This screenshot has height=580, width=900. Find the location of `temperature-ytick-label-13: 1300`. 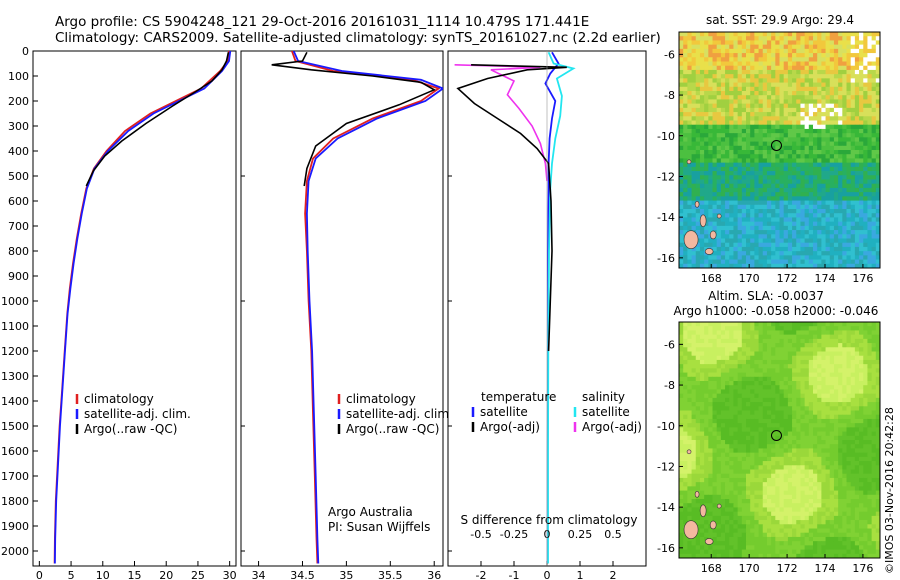

temperature-ytick-label-13: 1300 is located at coordinates (15, 376).